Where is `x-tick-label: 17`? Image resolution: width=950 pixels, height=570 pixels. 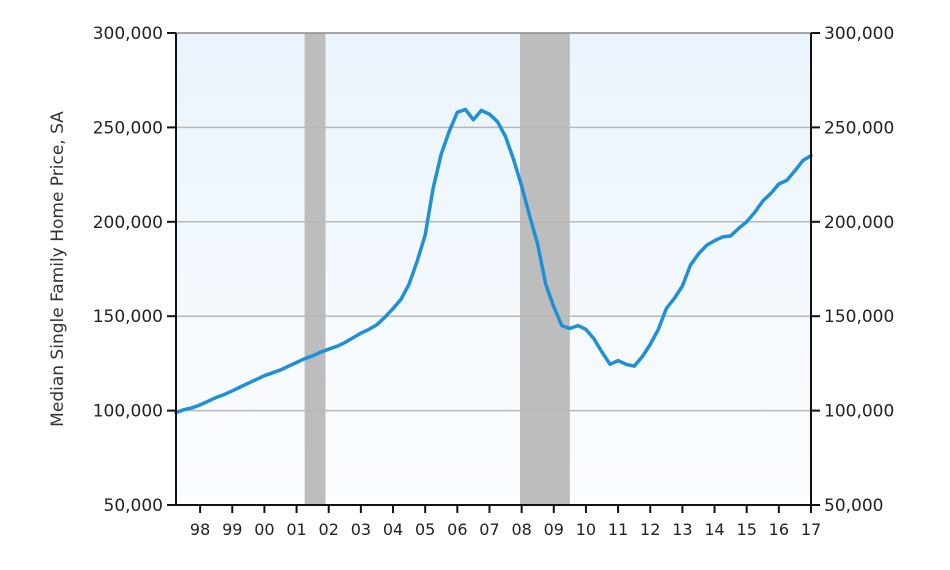 x-tick-label: 17 is located at coordinates (811, 529).